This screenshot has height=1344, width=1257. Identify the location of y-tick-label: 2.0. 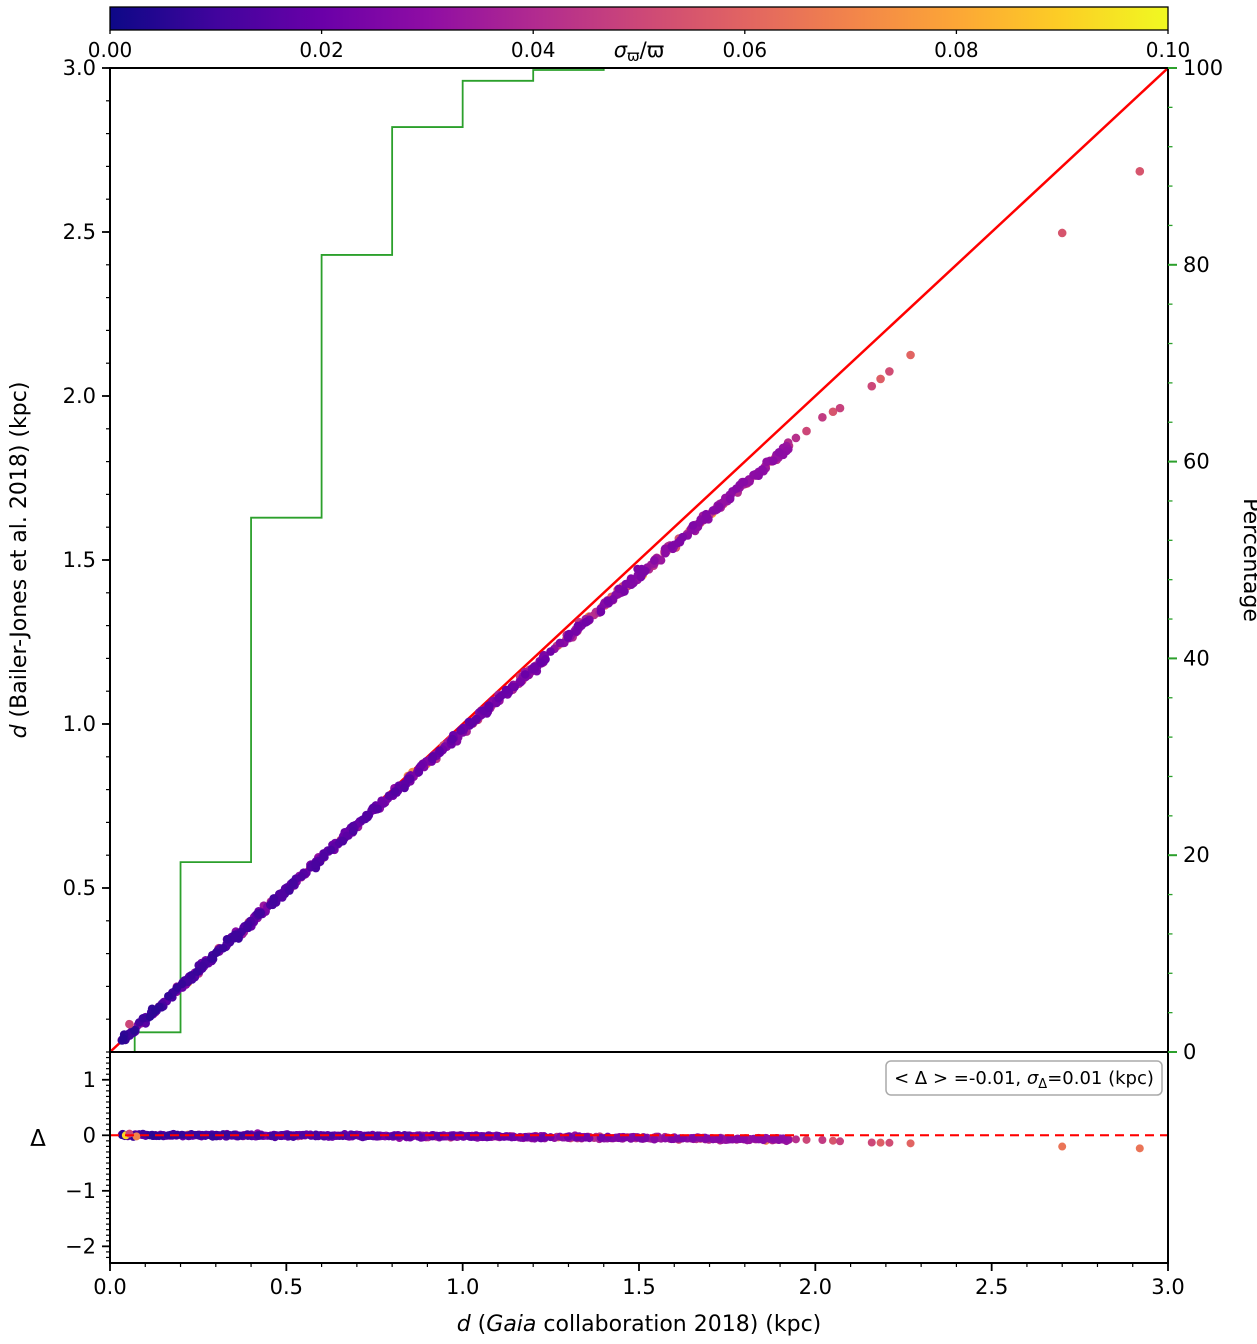
(79, 396).